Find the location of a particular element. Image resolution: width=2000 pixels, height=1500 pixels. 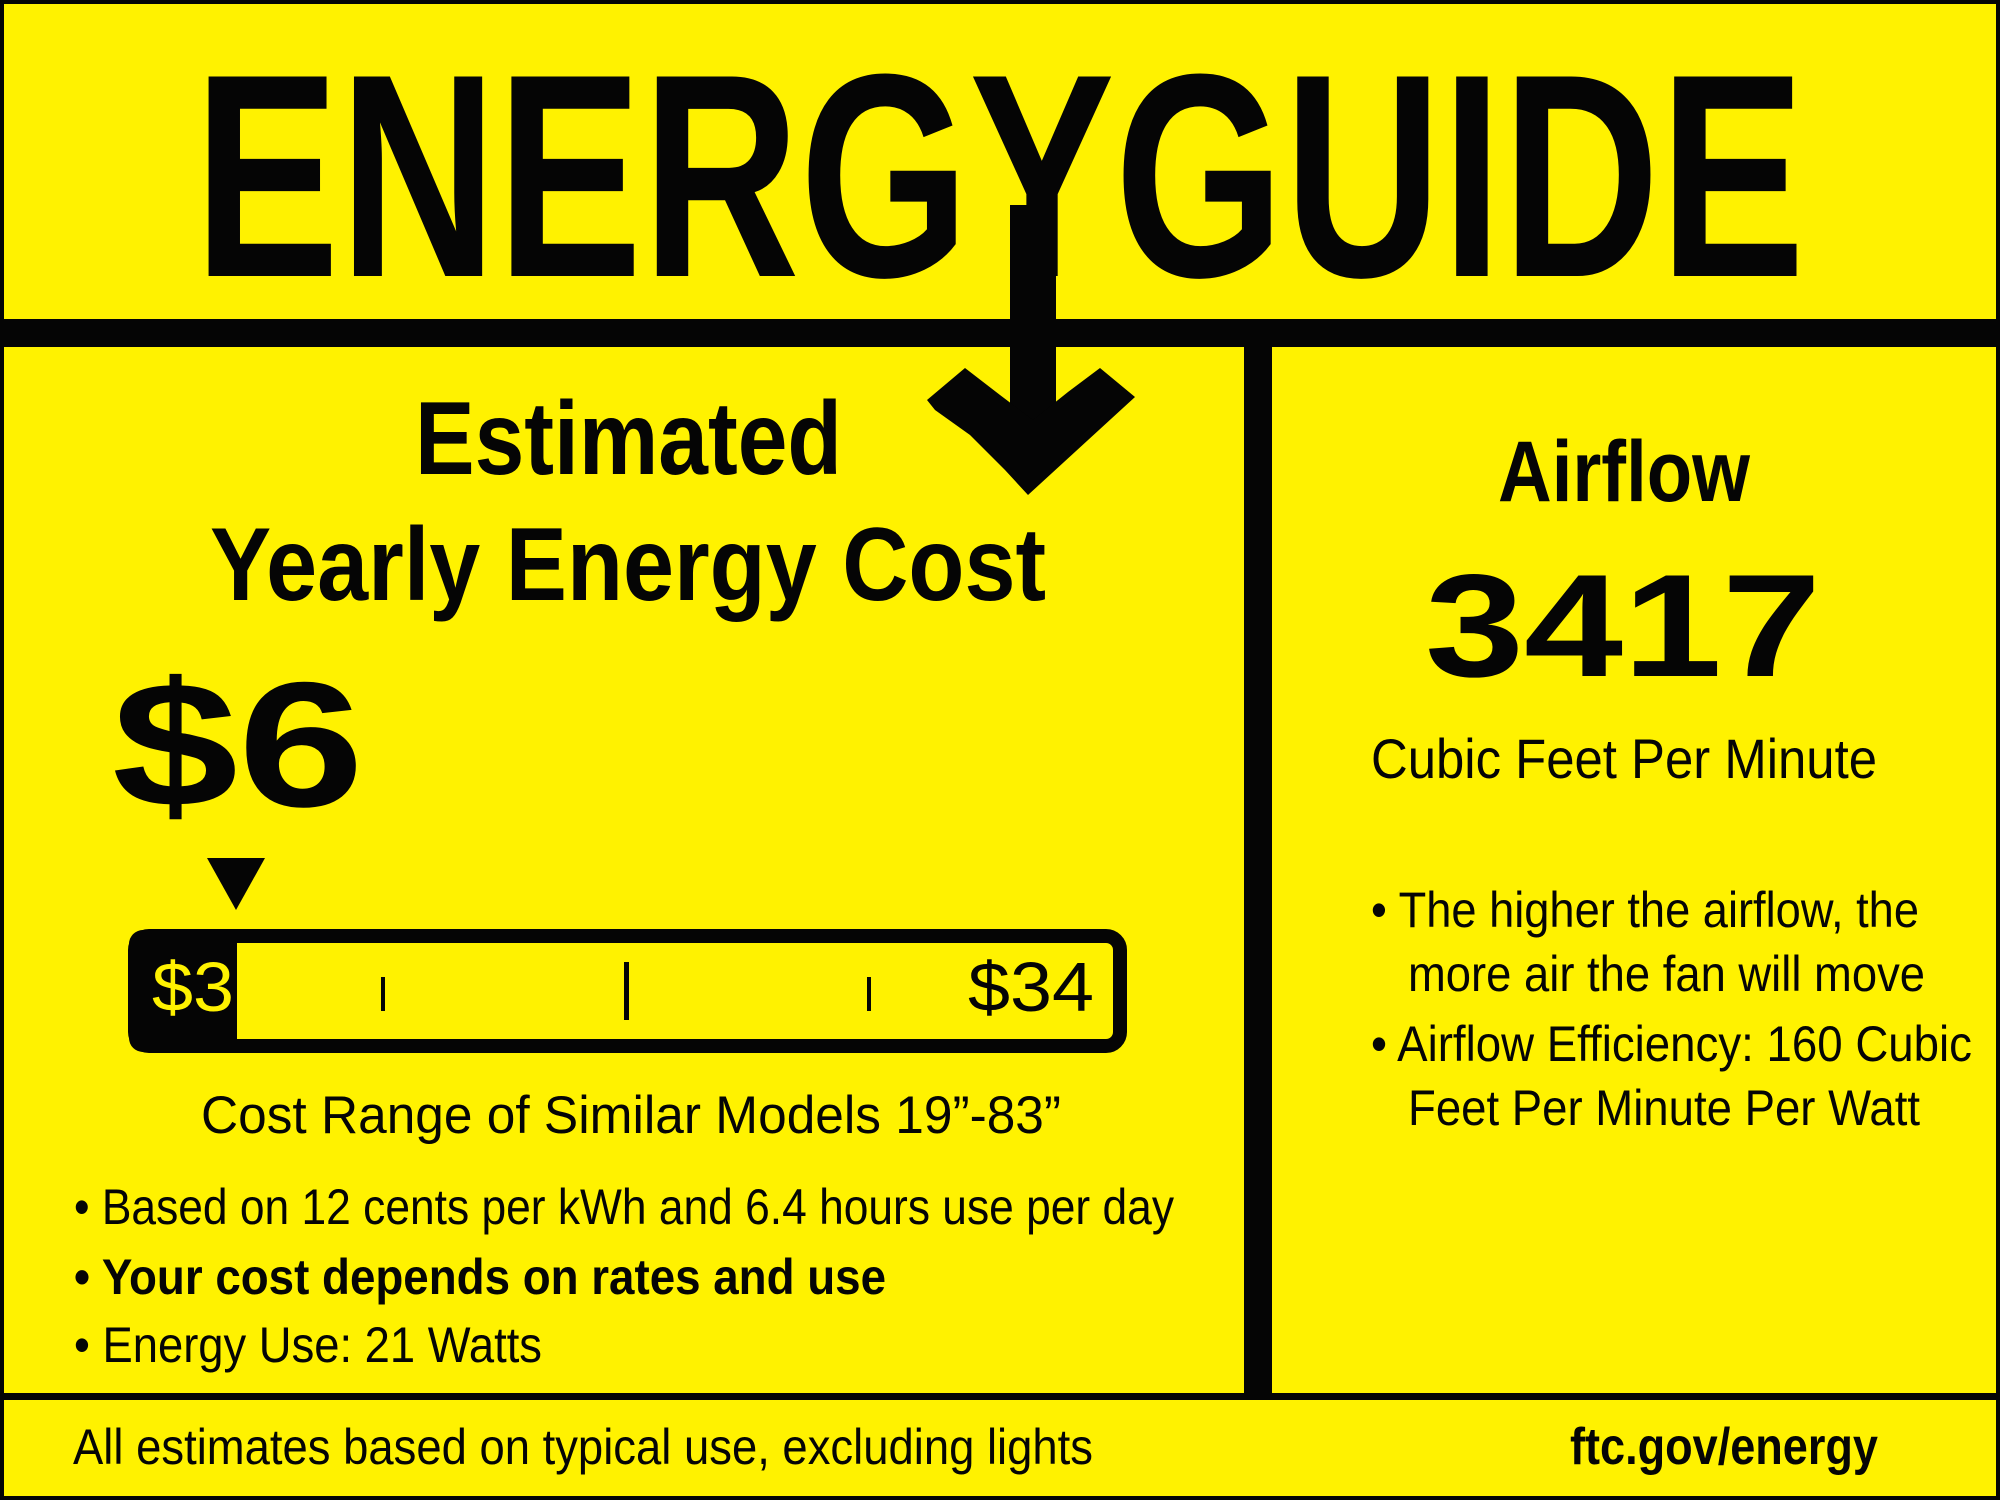

cost-range-caption: Cost Range of Similar Models 19”-83” is located at coordinates (631, 1115).